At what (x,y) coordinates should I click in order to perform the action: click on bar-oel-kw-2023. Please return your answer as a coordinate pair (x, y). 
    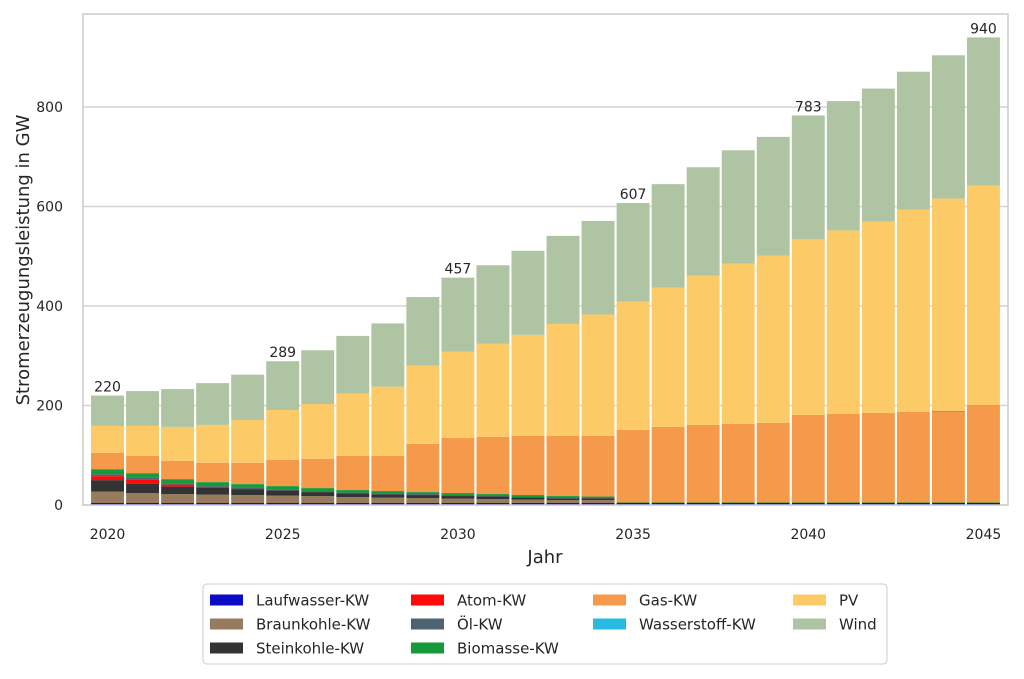
    Looking at the image, I should click on (213, 487).